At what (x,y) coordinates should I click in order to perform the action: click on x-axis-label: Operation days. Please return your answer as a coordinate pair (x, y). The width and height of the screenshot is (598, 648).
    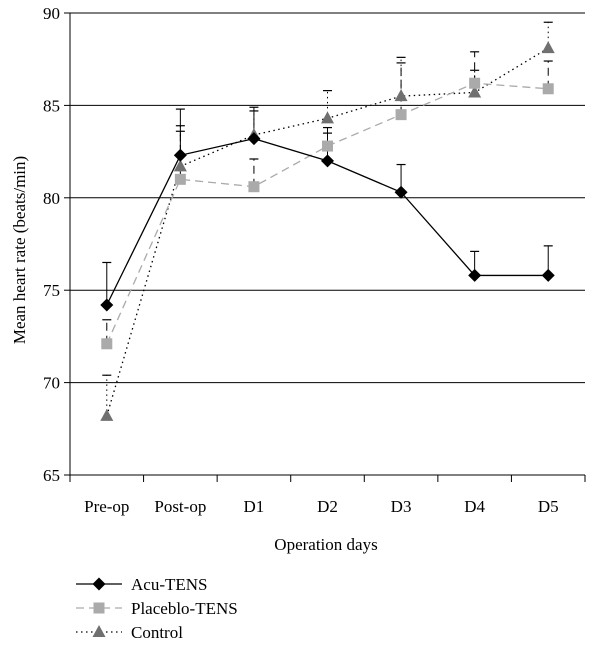
    Looking at the image, I should click on (325, 544).